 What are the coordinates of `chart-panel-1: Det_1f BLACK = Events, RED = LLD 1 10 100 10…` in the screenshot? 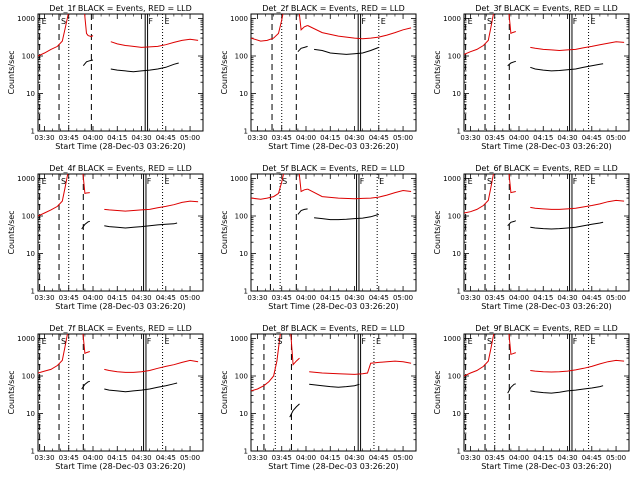 It's located at (105, 77).